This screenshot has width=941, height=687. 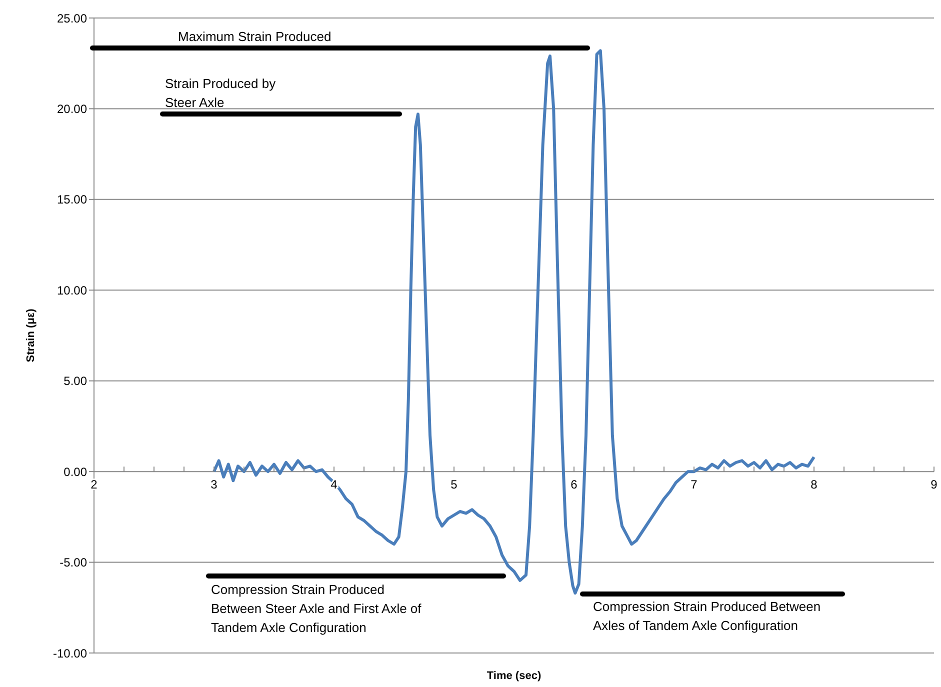 What do you see at coordinates (72, 199) in the screenshot?
I see `y-tick-label: 15.00` at bounding box center [72, 199].